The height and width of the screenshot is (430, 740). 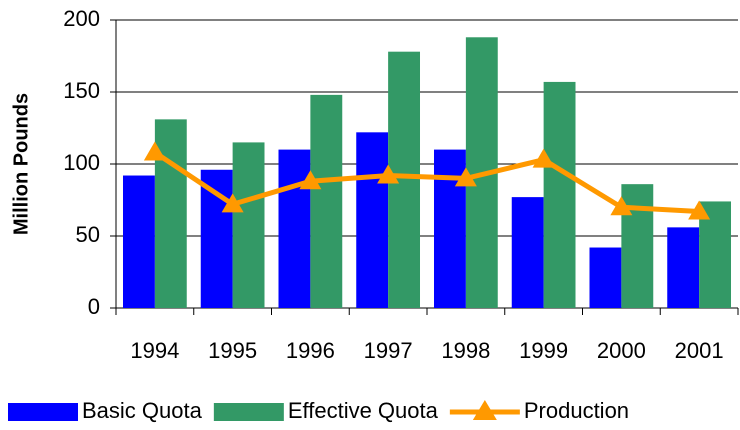 What do you see at coordinates (142, 410) in the screenshot?
I see `legend-label: Basic Quota` at bounding box center [142, 410].